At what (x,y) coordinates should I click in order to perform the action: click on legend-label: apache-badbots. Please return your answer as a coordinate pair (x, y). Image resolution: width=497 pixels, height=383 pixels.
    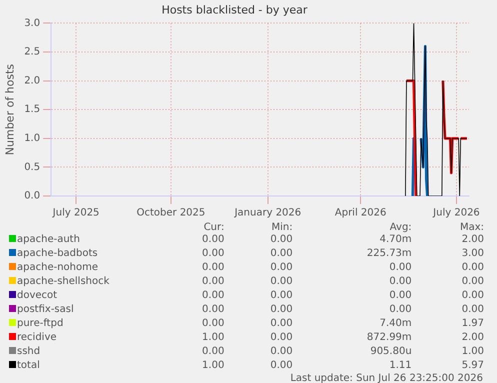
    Looking at the image, I should click on (57, 253).